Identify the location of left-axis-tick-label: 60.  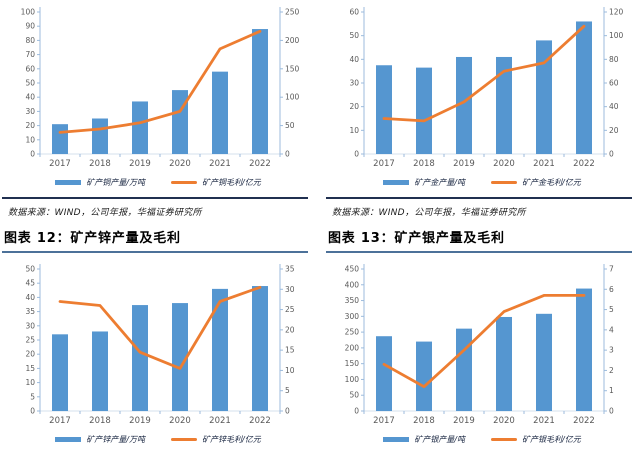
(354, 12).